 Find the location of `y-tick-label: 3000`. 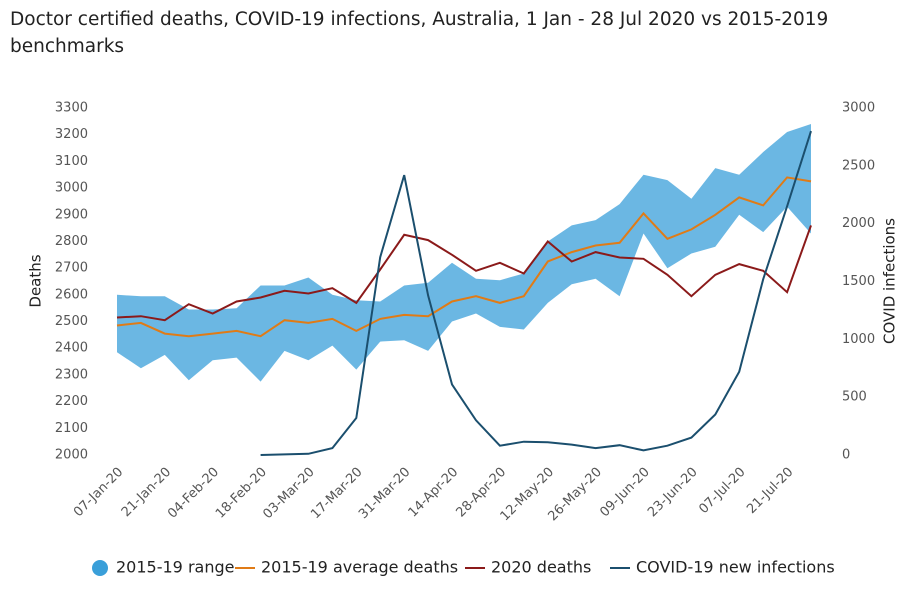

y-tick-label: 3000 is located at coordinates (71, 188).